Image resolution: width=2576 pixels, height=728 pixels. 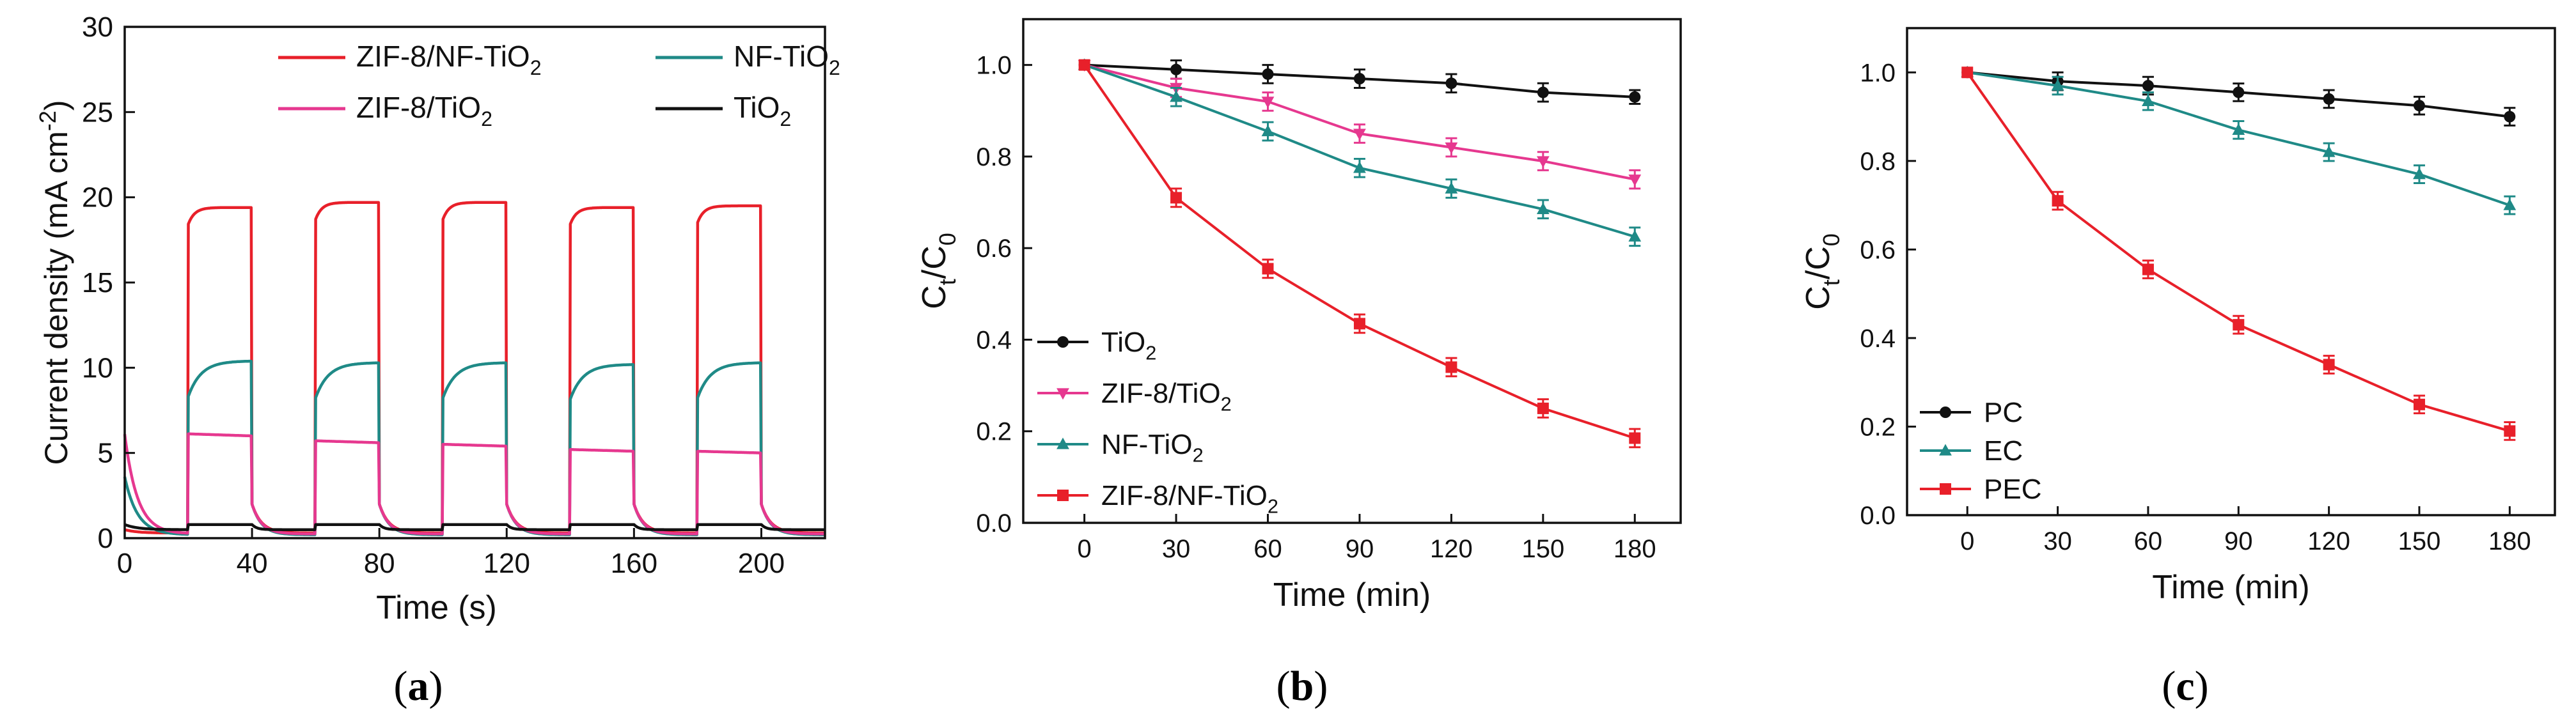 I want to click on legend-label-0: TiO2, so click(x=1128, y=345).